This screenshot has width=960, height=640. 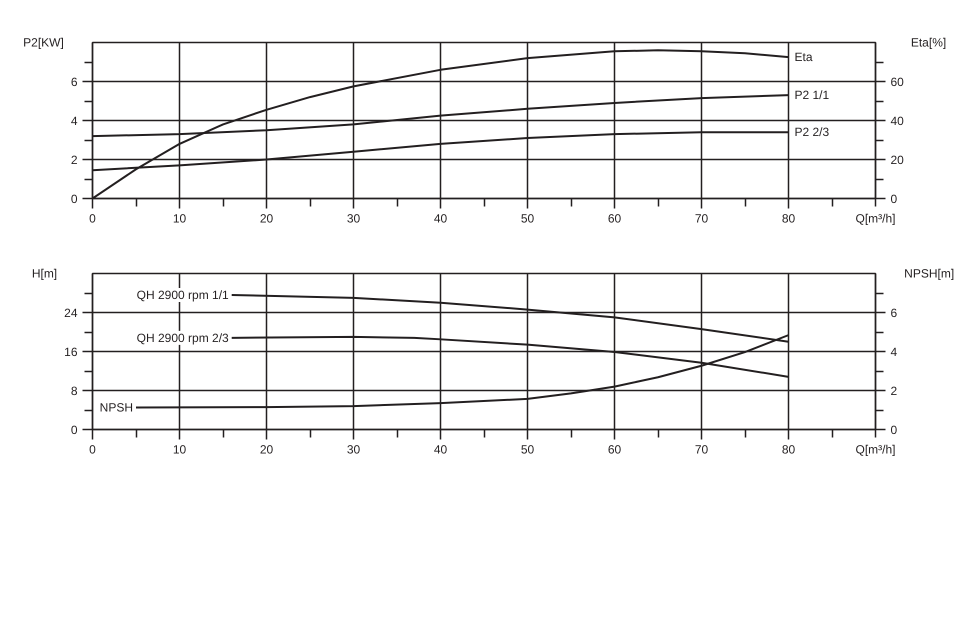 I want to click on y-tick-label: 6, so click(x=74, y=82).